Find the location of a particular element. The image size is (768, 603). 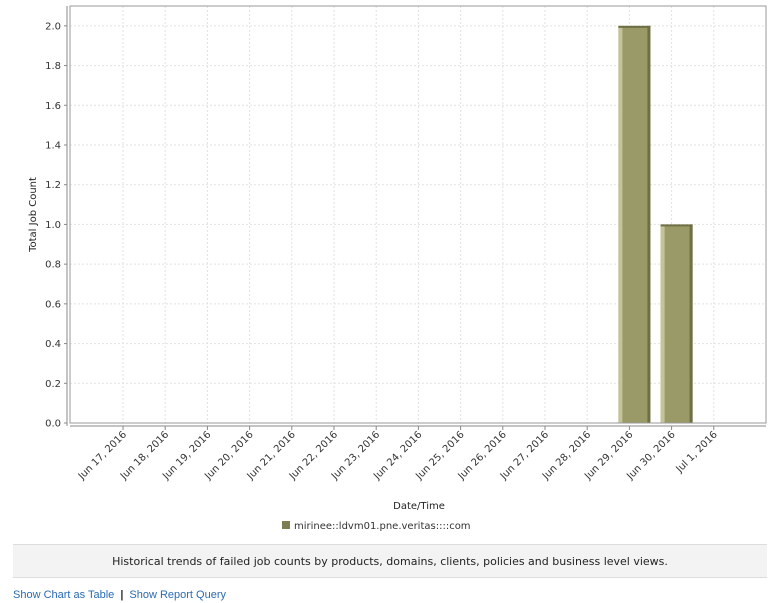

y-tick-label: 0.2 is located at coordinates (53, 384).